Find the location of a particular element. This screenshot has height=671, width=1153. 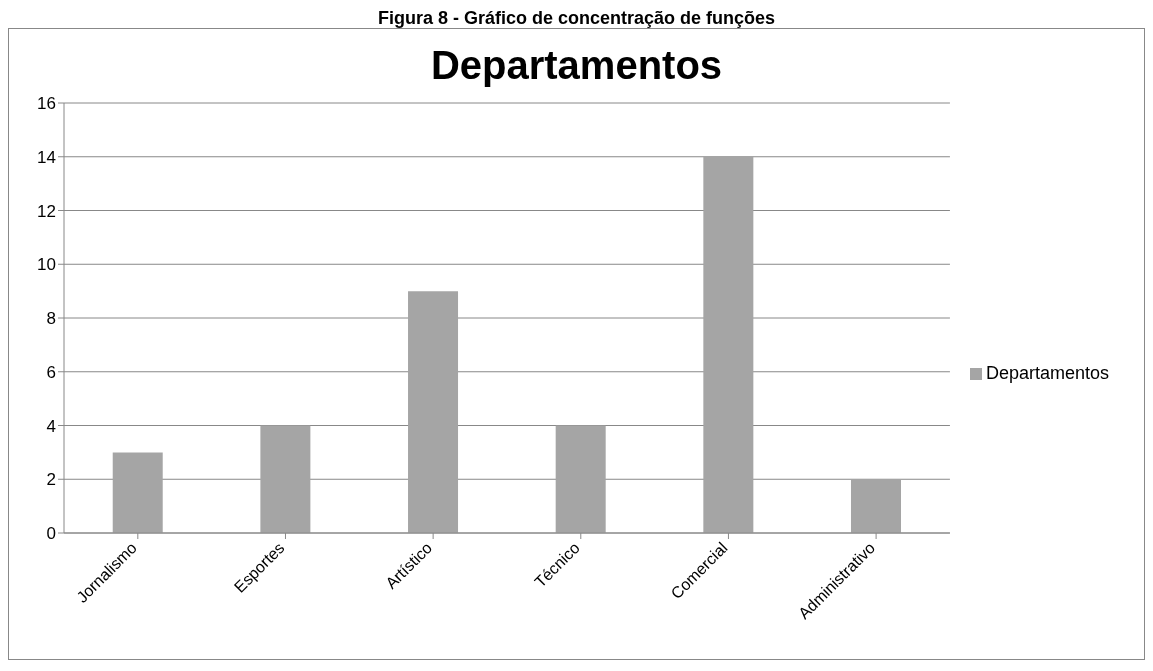

y-tick-label: 8 is located at coordinates (51, 319).